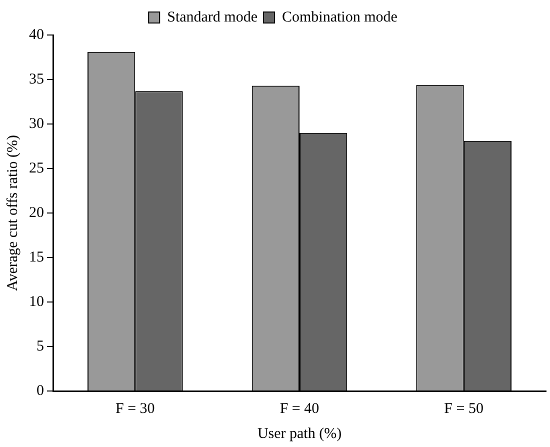  What do you see at coordinates (299, 434) in the screenshot?
I see `x-axis-title: User path (%)` at bounding box center [299, 434].